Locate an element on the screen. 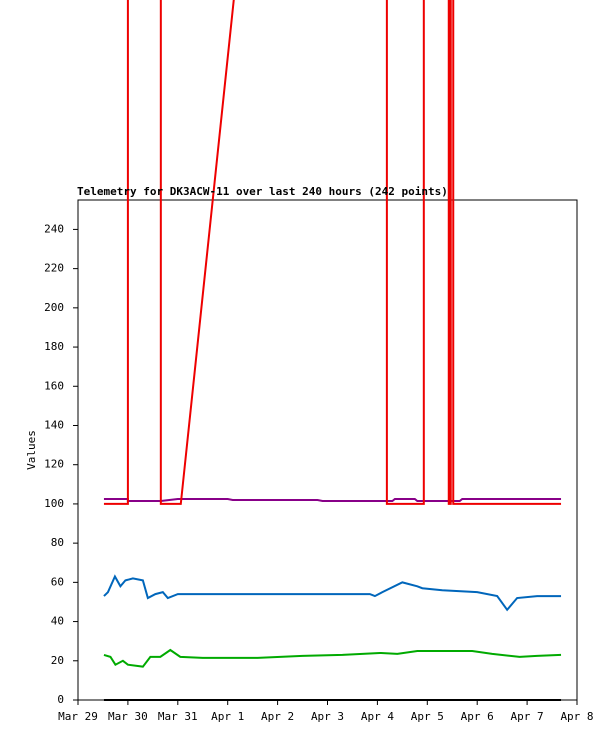  x-tick-label: Apr 4 is located at coordinates (377, 716).